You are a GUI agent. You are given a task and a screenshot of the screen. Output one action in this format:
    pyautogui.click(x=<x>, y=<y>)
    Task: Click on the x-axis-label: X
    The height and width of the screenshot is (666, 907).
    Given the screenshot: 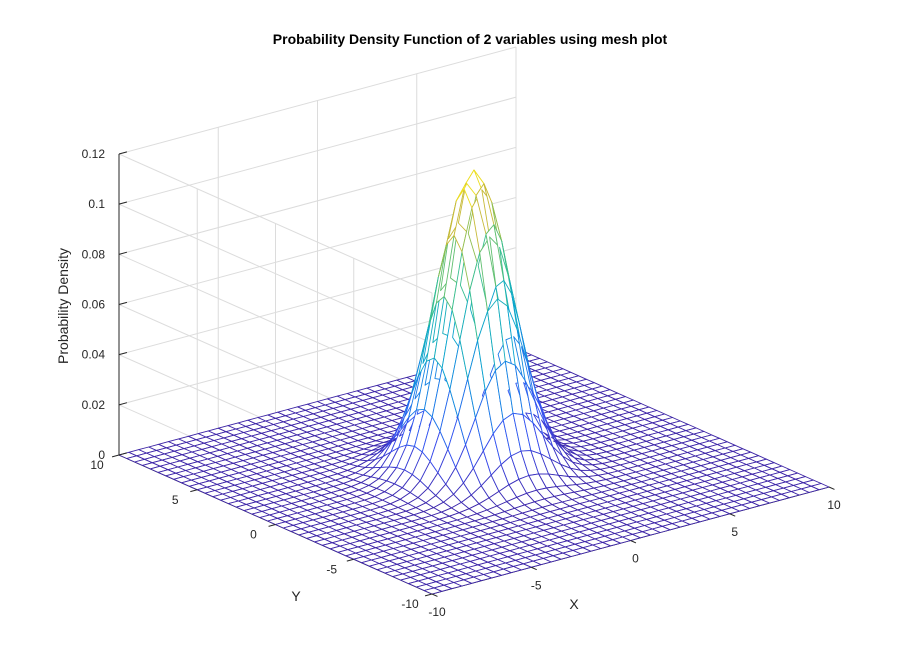 What is the action you would take?
    pyautogui.click(x=574, y=604)
    